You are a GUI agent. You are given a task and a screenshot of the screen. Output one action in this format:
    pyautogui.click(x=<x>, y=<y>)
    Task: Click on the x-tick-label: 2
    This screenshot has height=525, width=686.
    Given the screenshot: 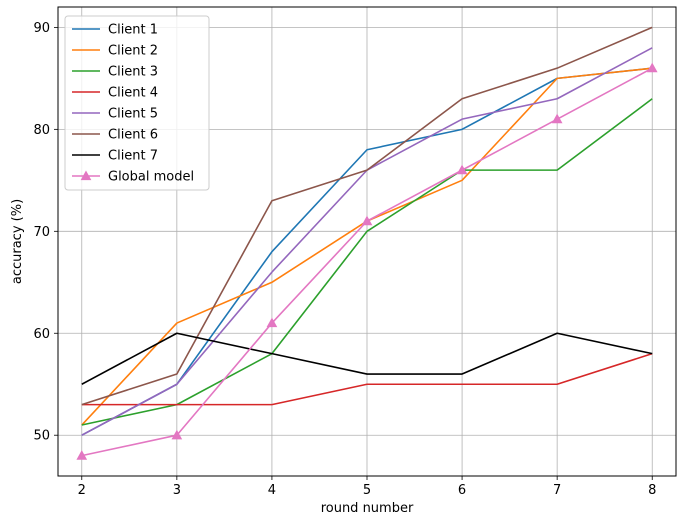 What is the action you would take?
    pyautogui.click(x=82, y=490)
    